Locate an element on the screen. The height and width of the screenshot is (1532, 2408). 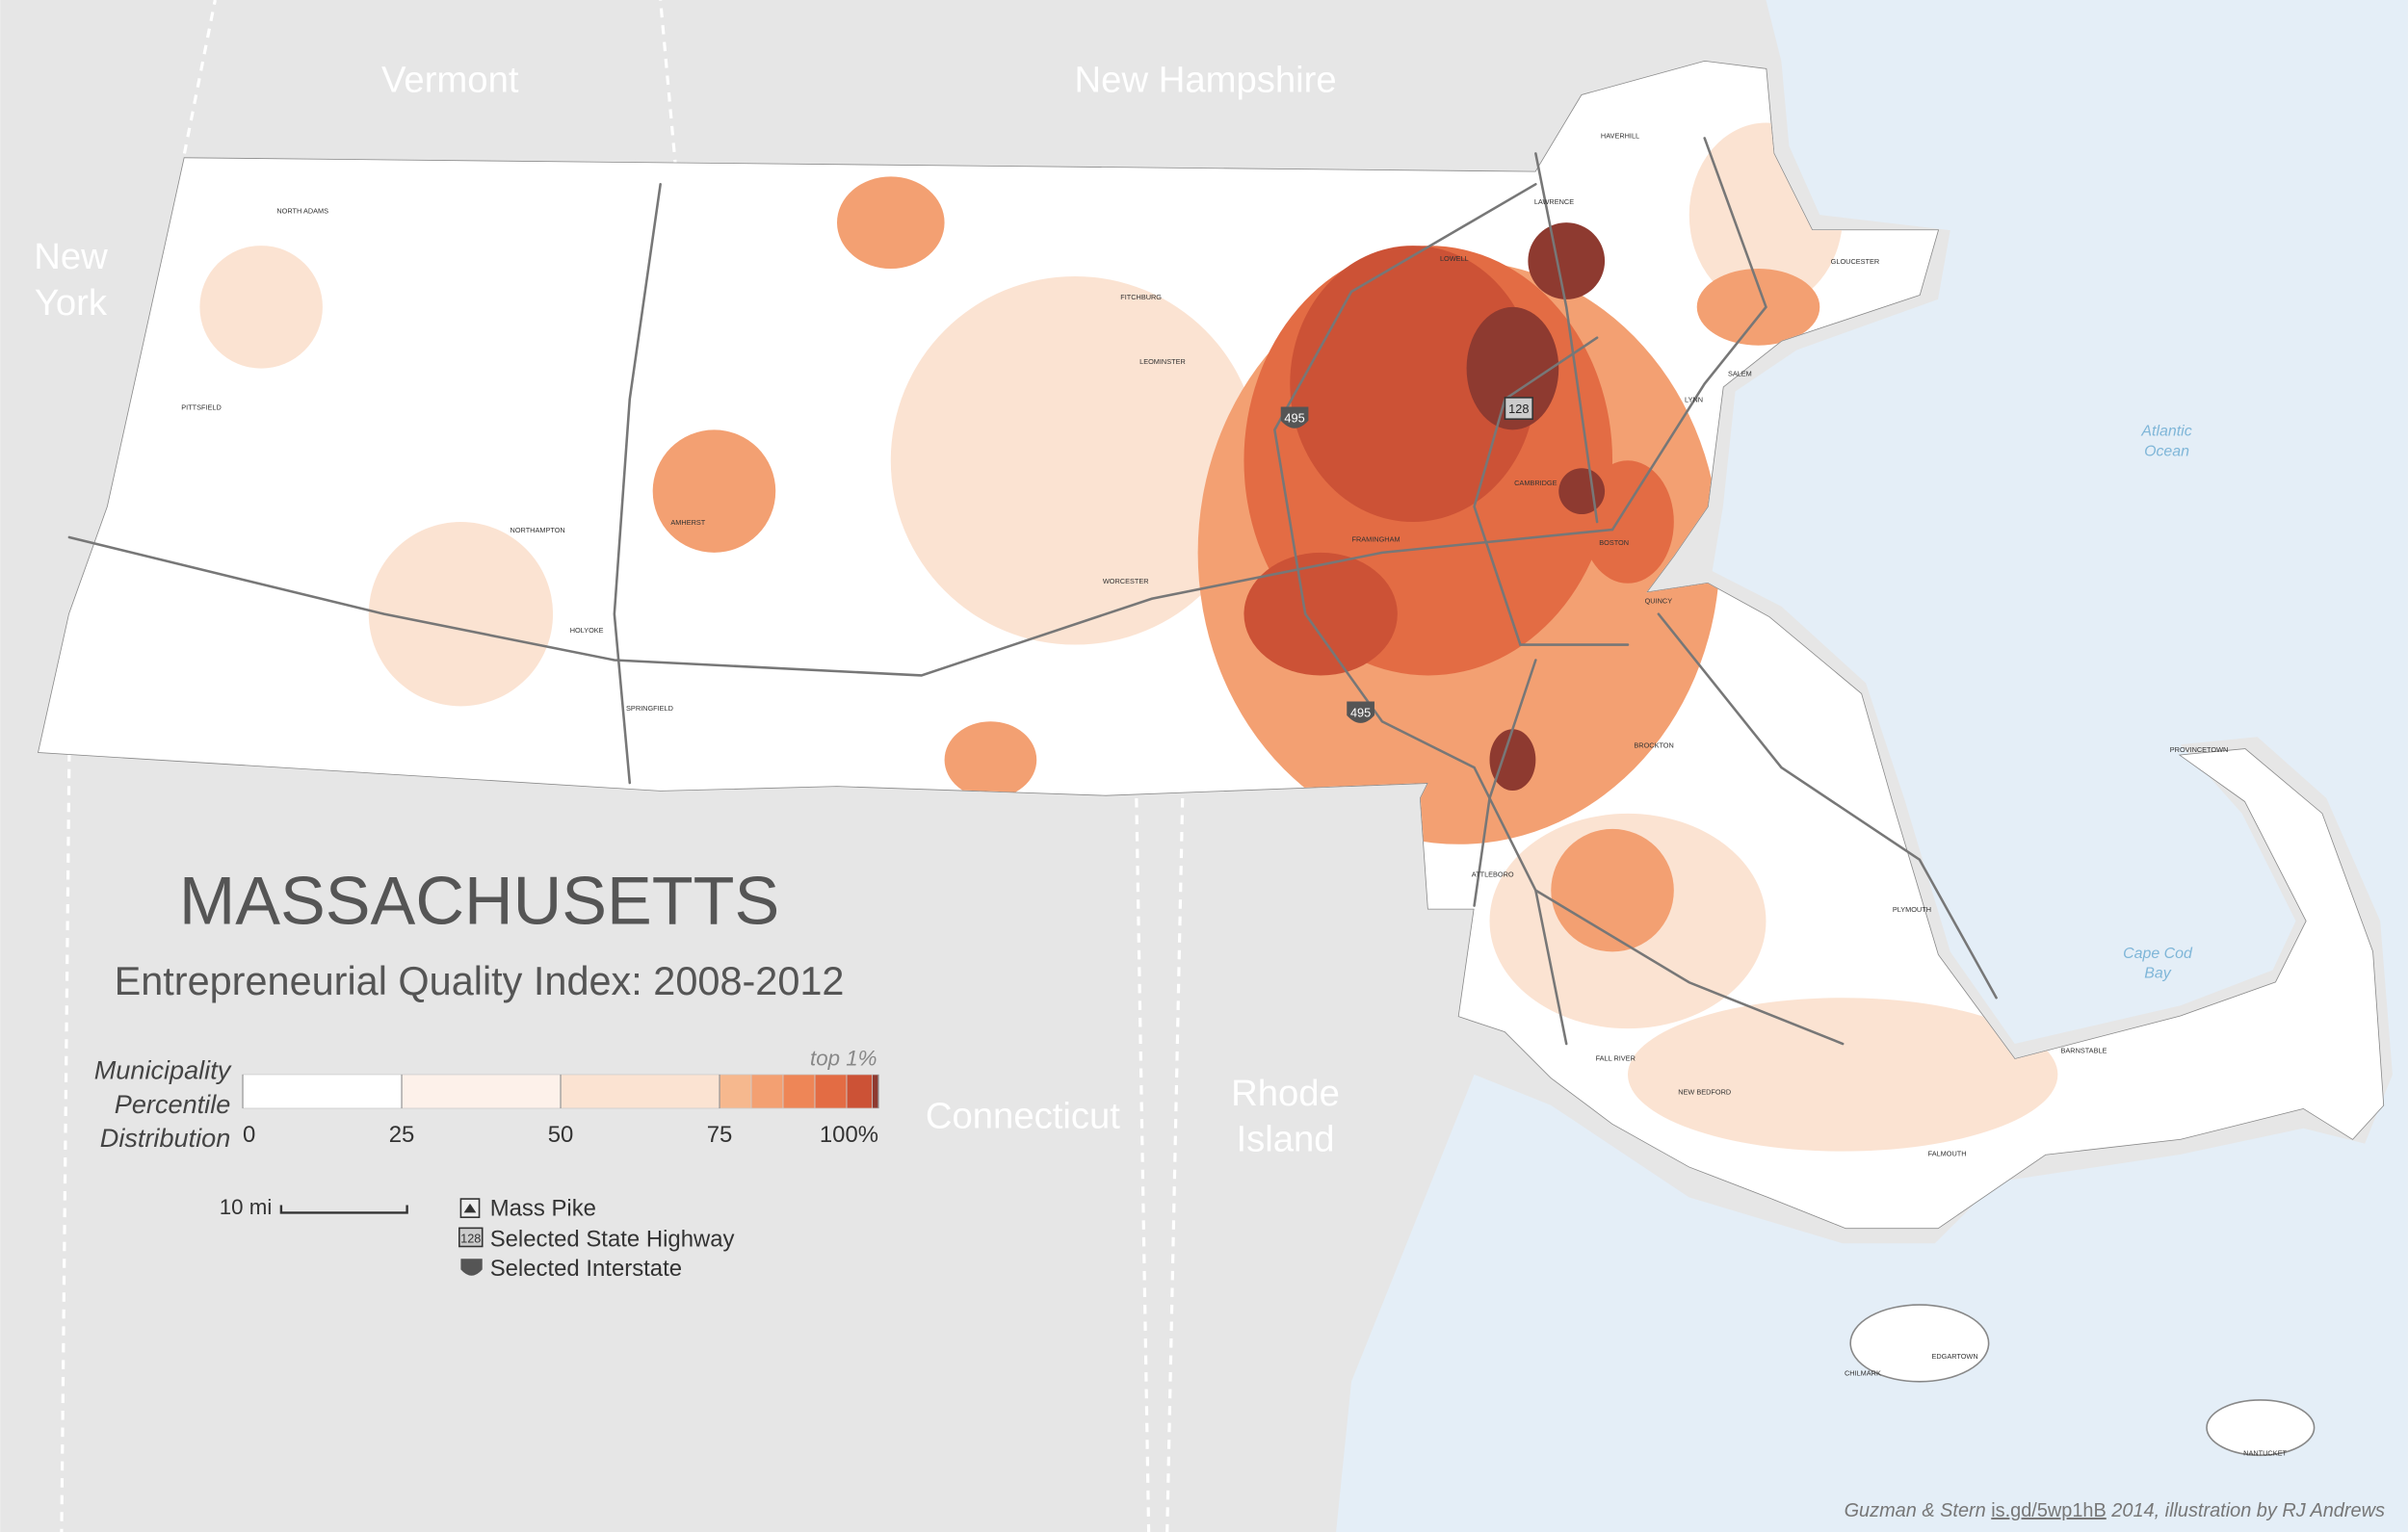
road-legend-label: Mass Pike is located at coordinates (543, 1209).